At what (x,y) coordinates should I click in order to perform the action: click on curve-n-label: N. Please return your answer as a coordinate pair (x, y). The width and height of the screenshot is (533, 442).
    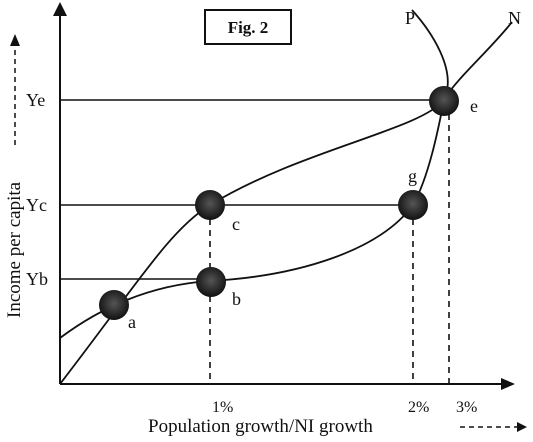
    Looking at the image, I should click on (514, 18).